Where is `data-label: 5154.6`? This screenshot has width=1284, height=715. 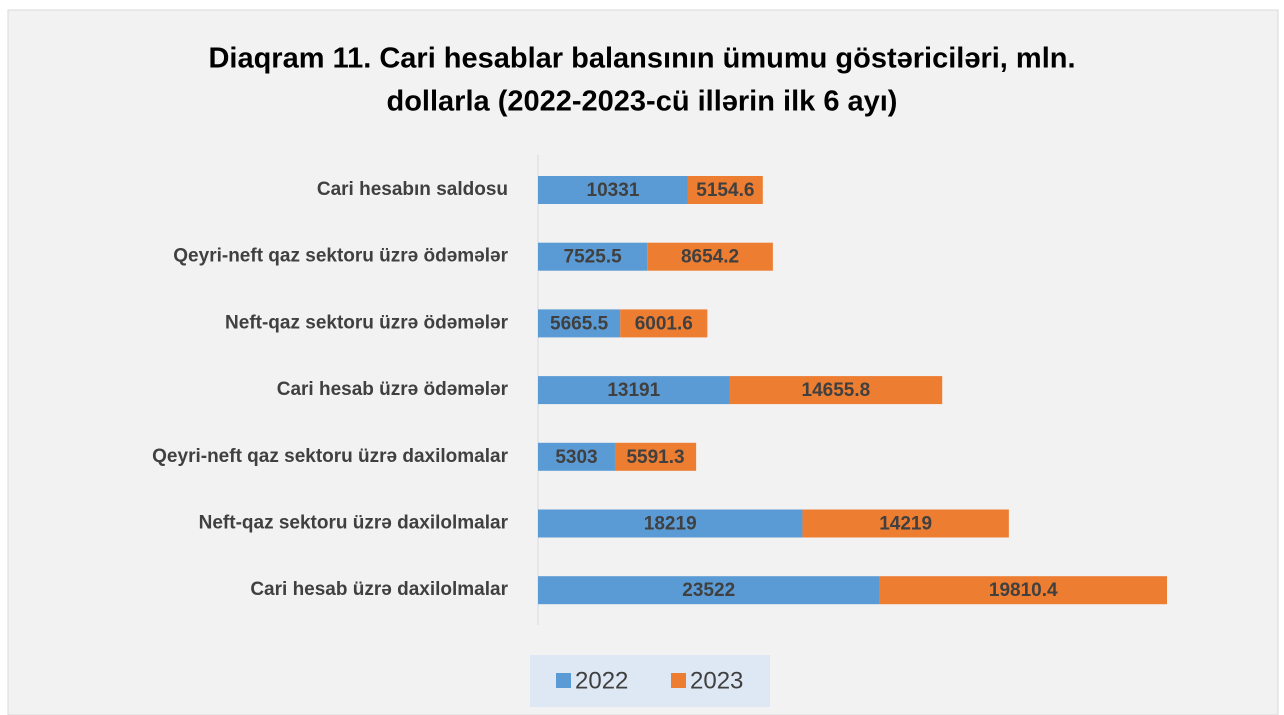
data-label: 5154.6 is located at coordinates (725, 190).